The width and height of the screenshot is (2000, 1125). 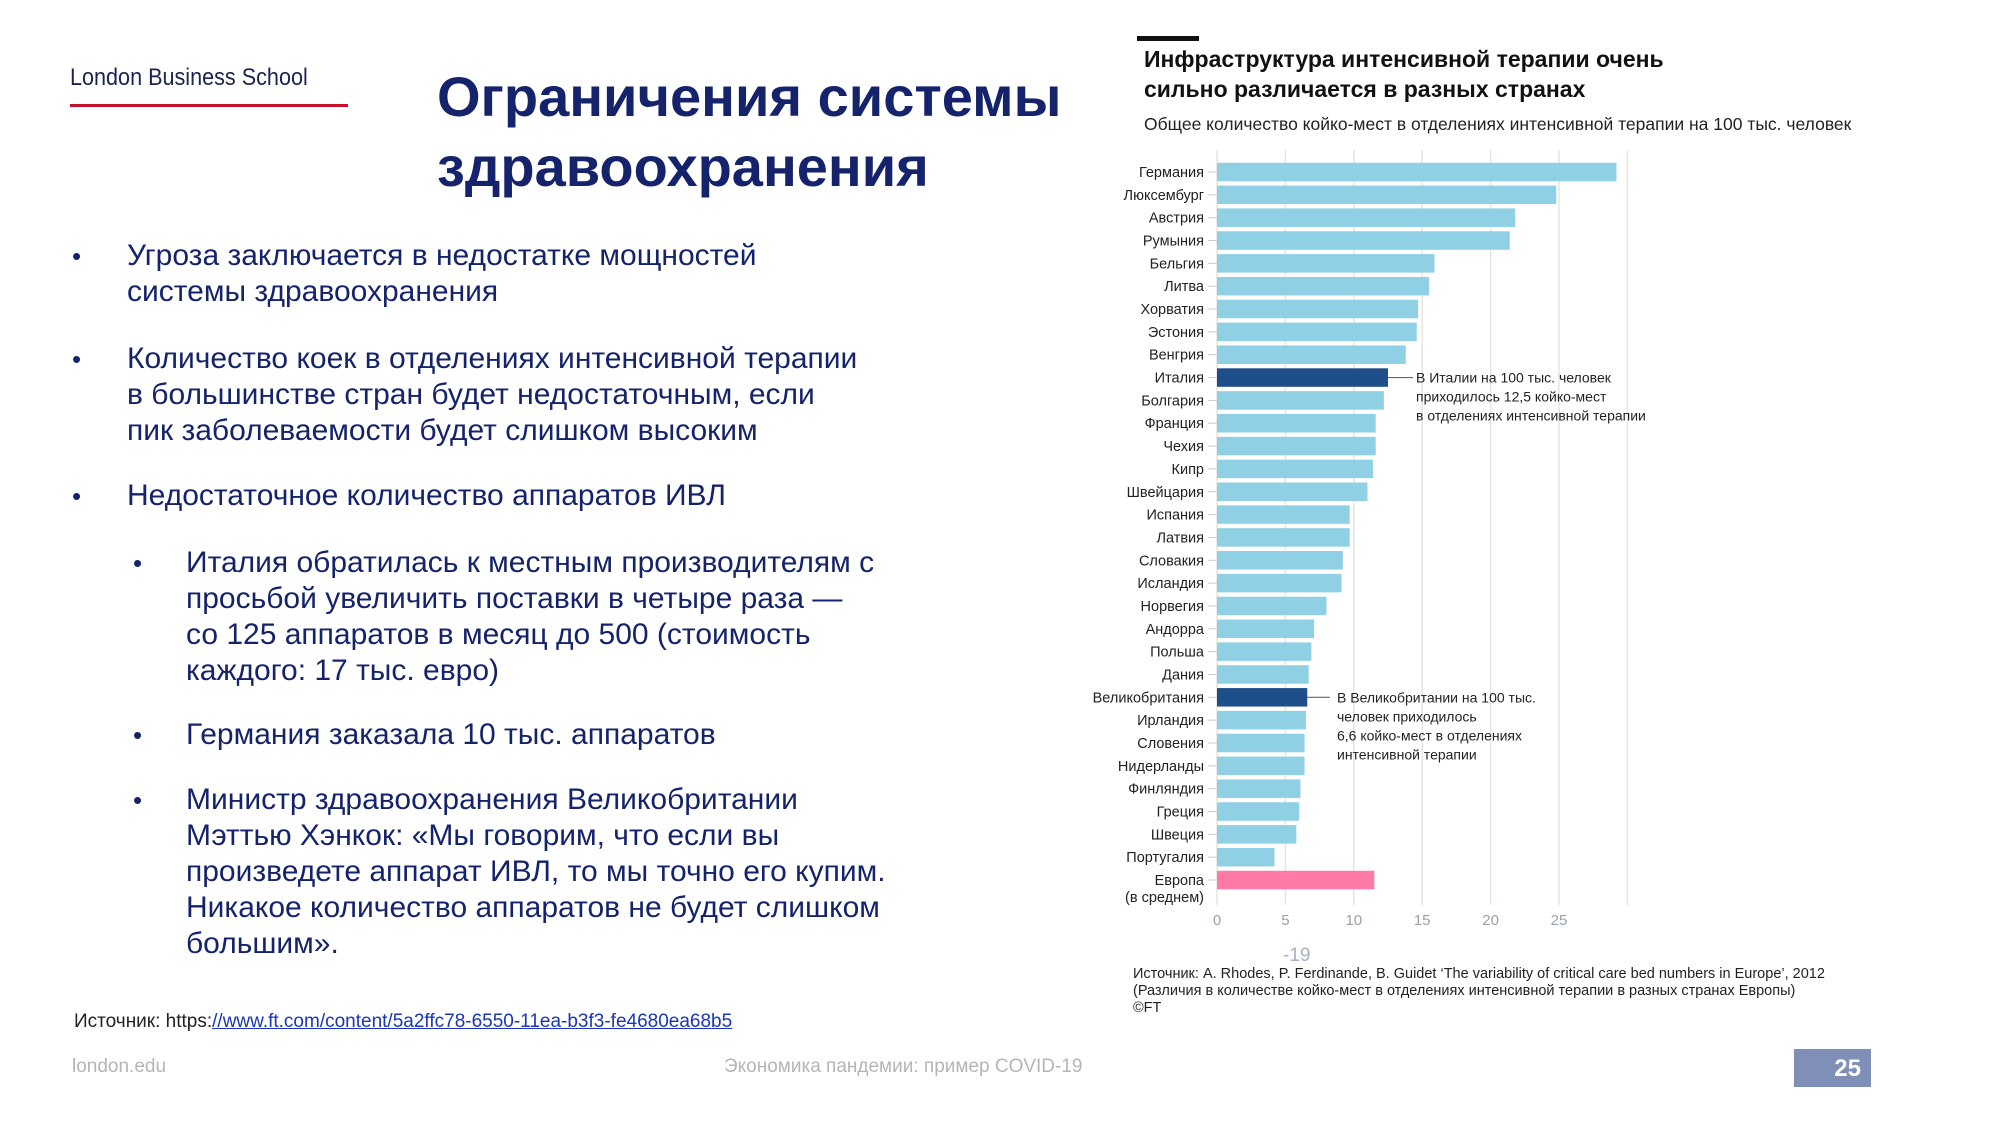 I want to click on y-label: Болгария, so click(x=1172, y=401).